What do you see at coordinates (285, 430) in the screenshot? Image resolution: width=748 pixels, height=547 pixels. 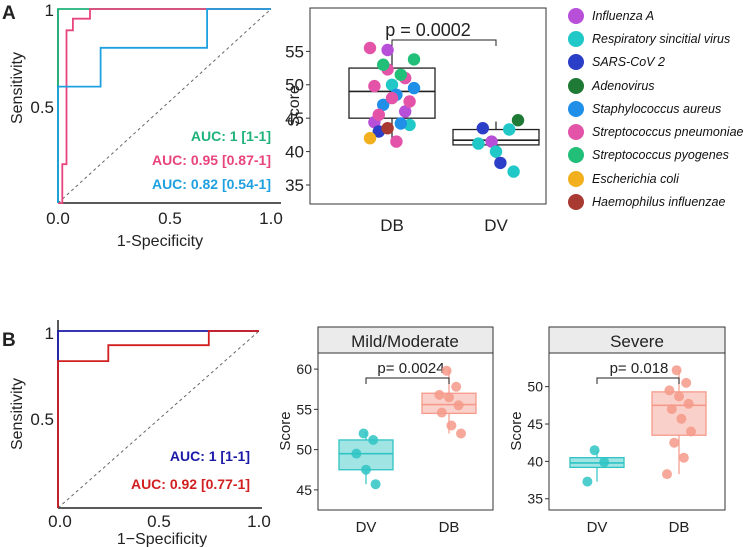 I see `mild-y-label: Score` at bounding box center [285, 430].